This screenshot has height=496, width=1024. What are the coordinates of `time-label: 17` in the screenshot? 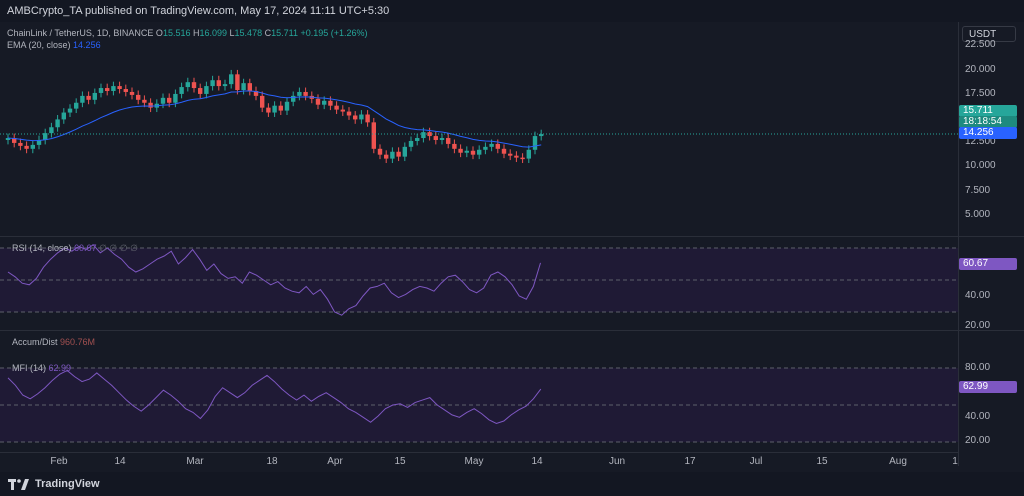 It's located at (690, 461).